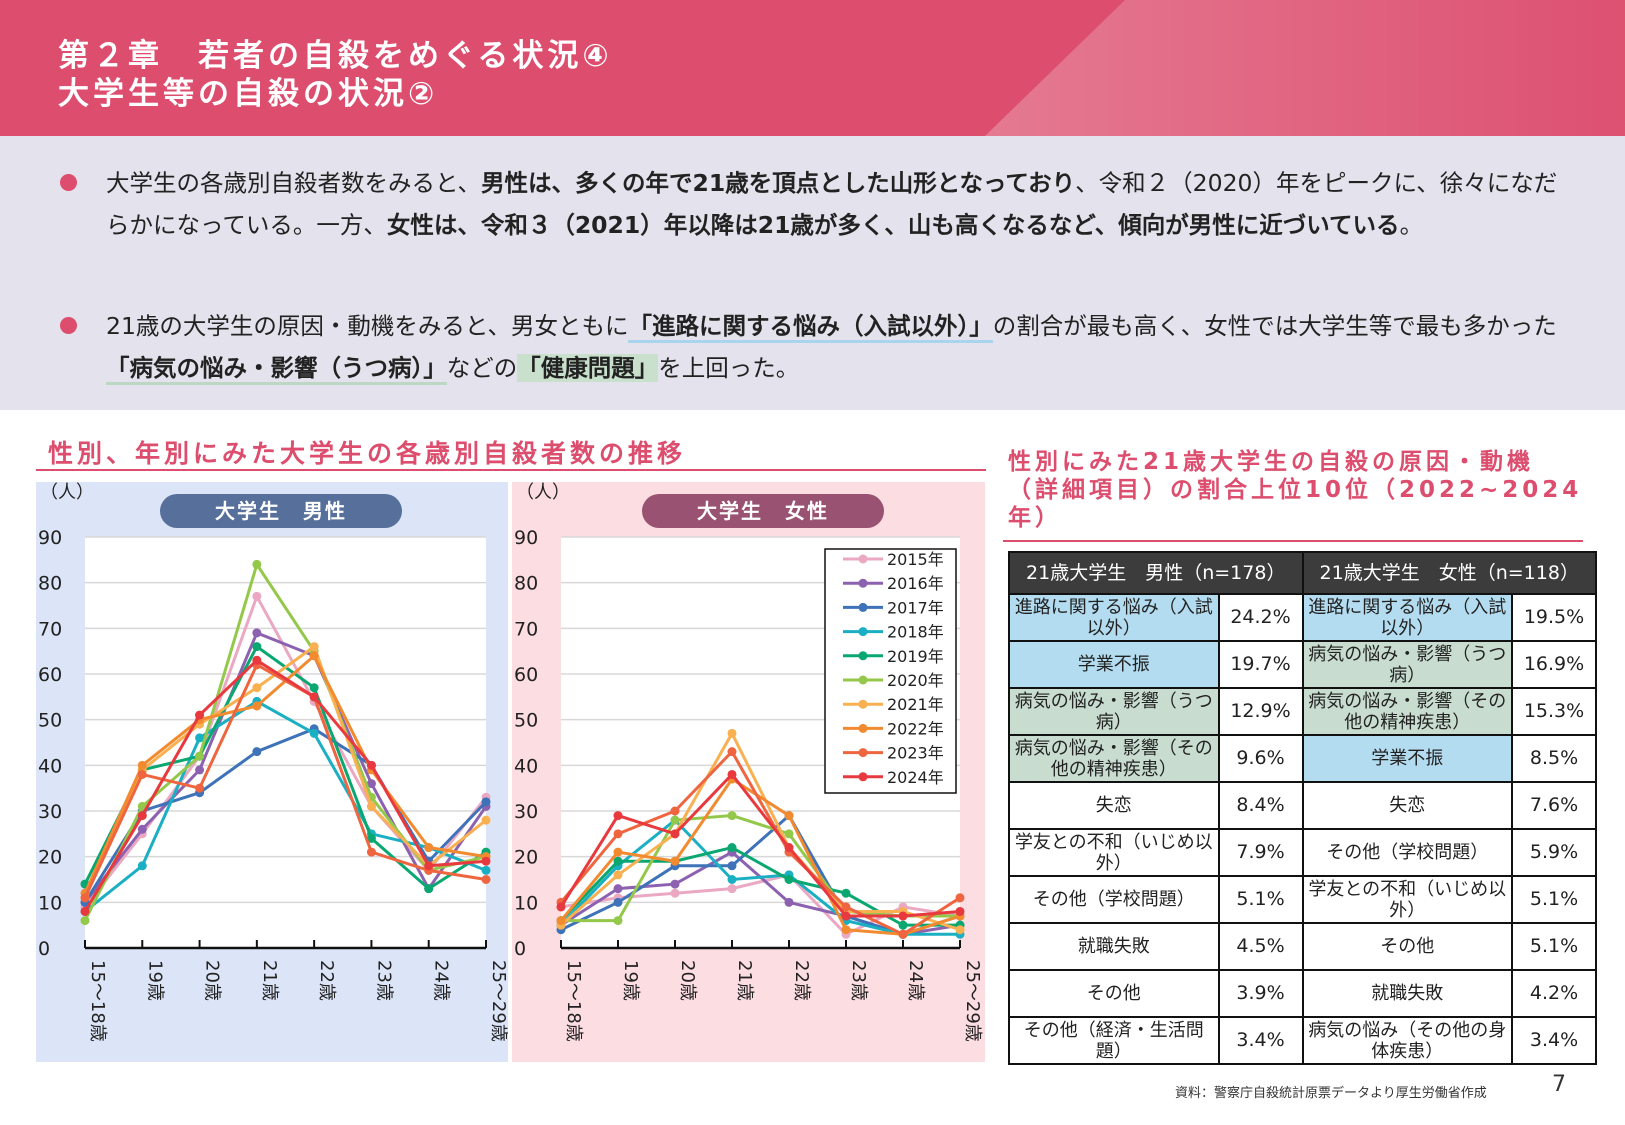  I want to click on table-row: その他（学校問題） 5.1% 学友との不和（いじめ以外） 5.1%, so click(1302, 899).